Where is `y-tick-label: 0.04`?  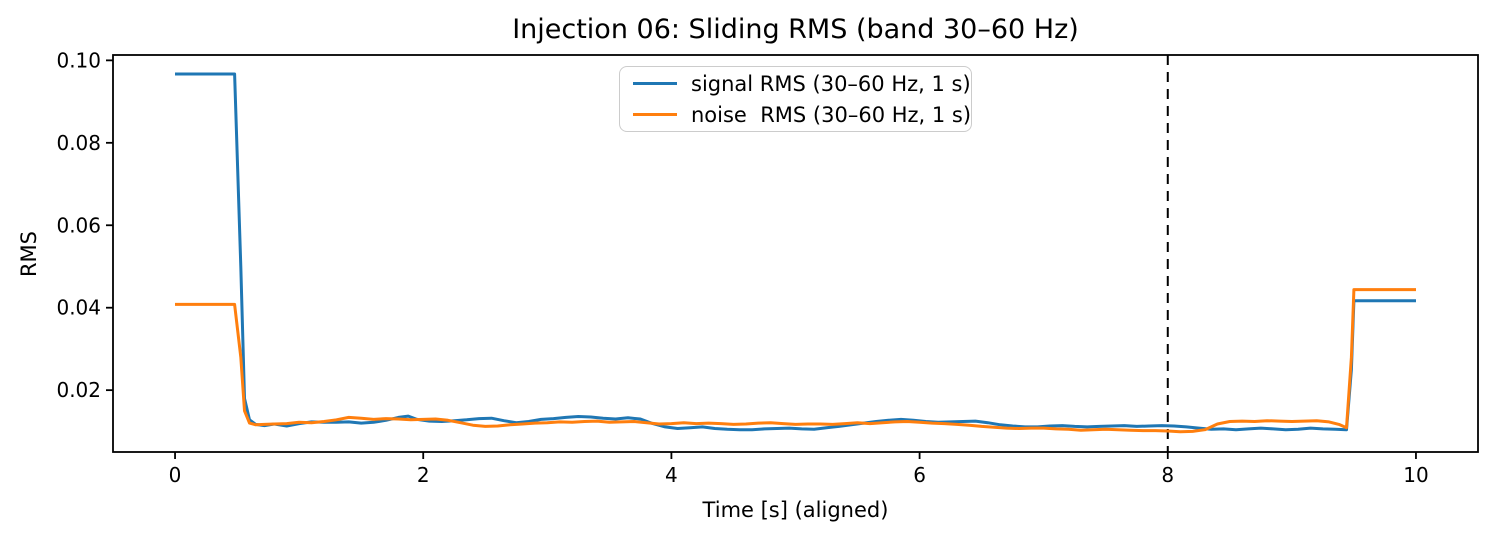 y-tick-label: 0.04 is located at coordinates (78, 308).